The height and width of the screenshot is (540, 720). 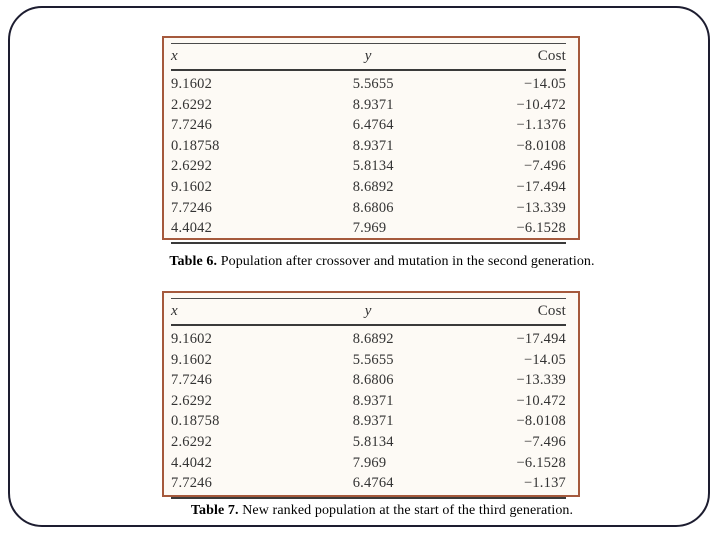 I want to click on cell-cost: −1.1376, so click(x=541, y=125).